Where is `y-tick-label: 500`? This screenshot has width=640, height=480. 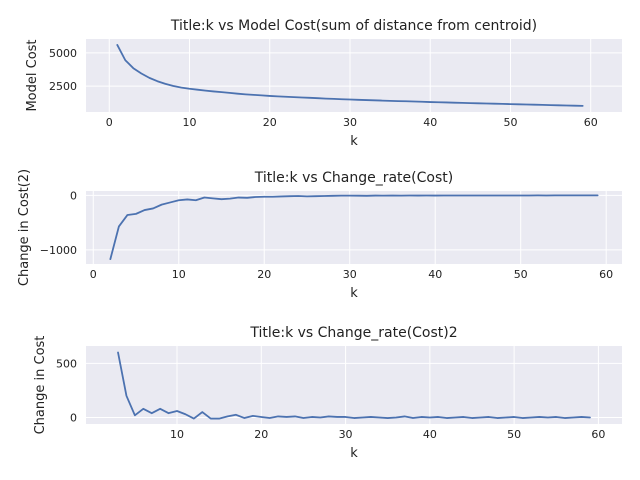 y-tick-label: 500 is located at coordinates (66, 363).